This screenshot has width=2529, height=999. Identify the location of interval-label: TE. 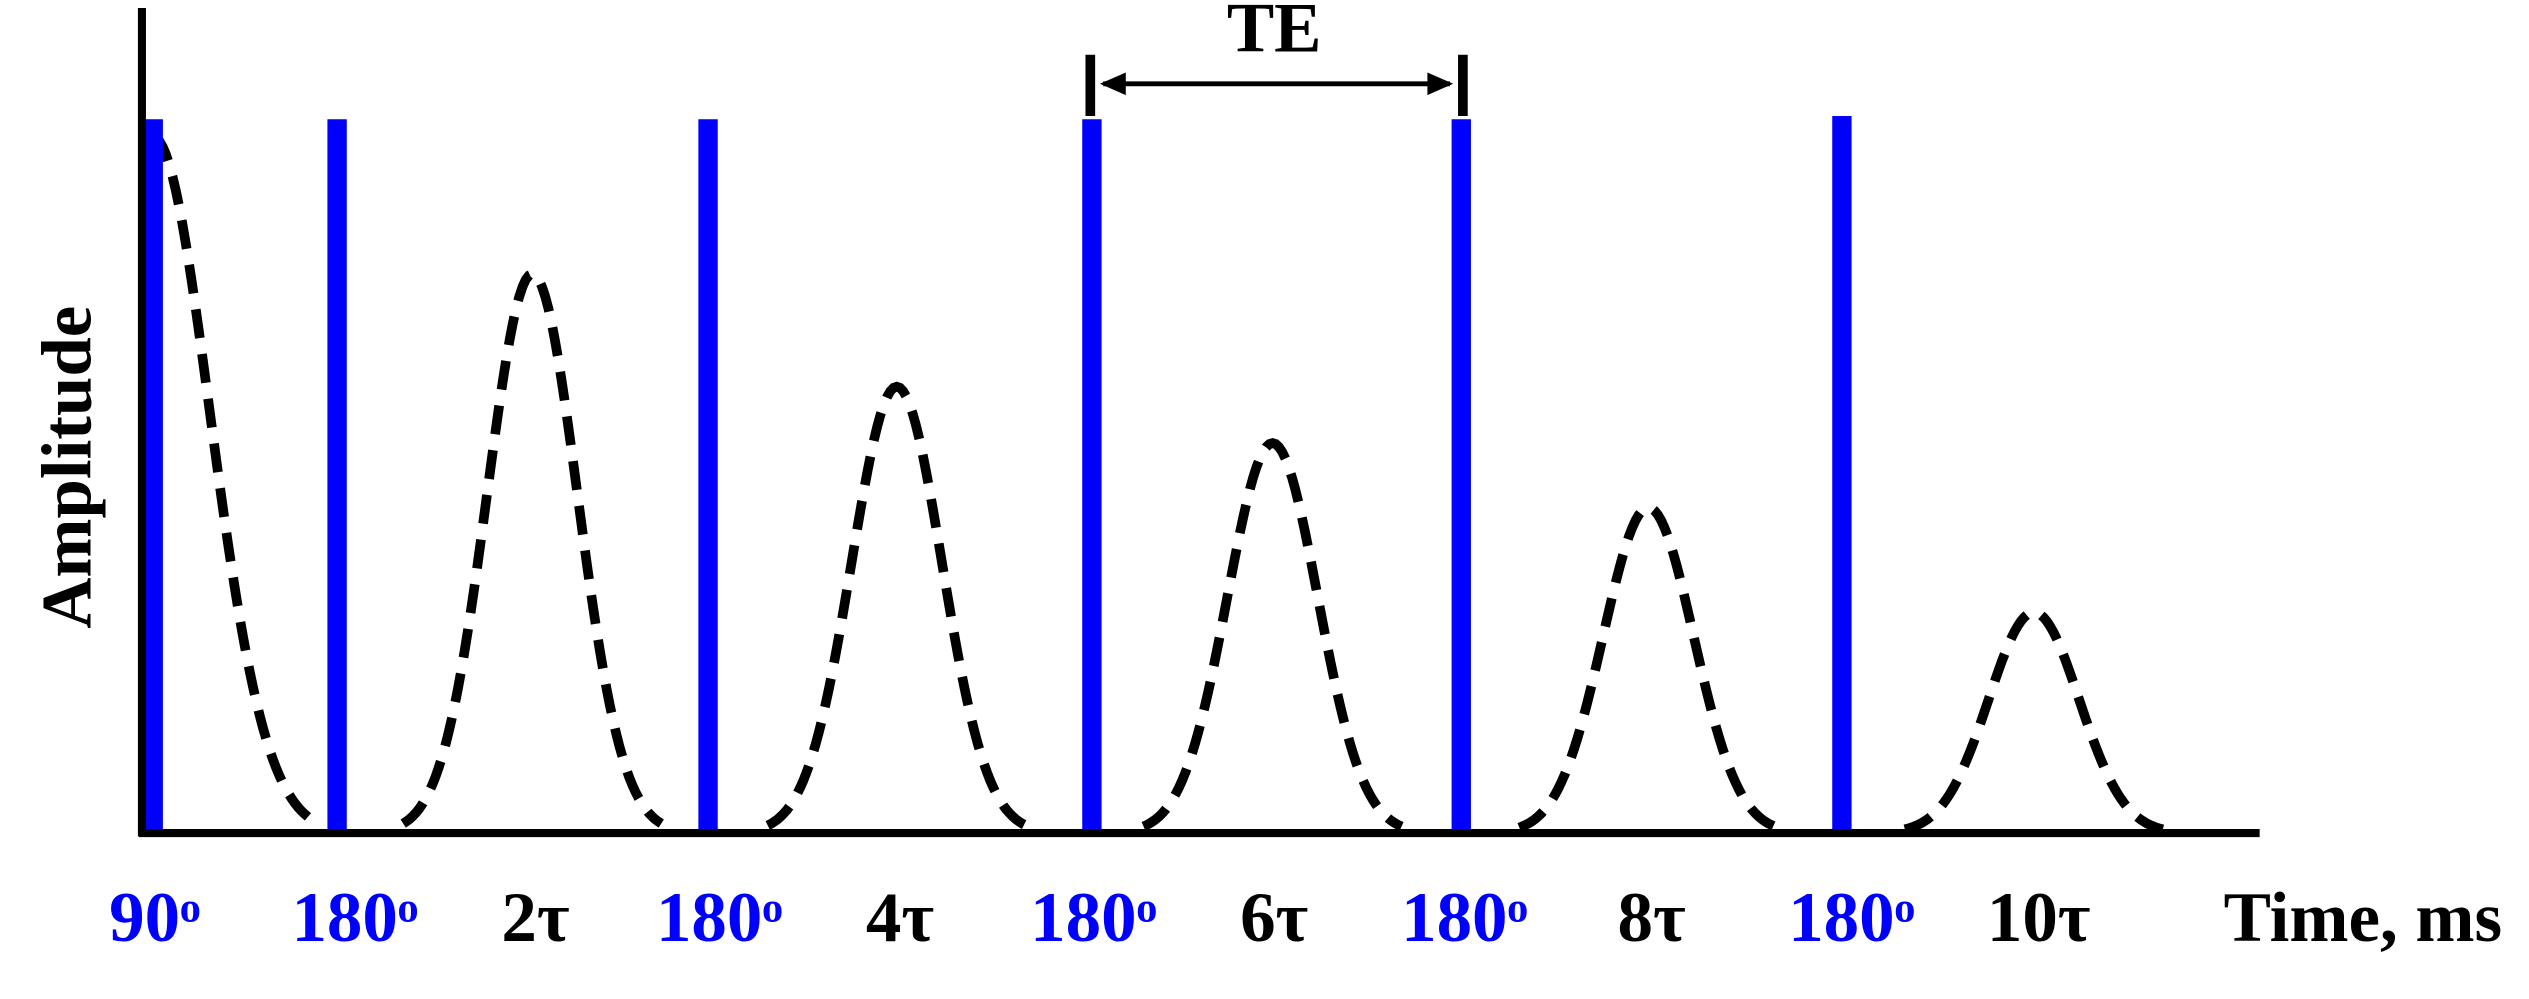
(1274, 34).